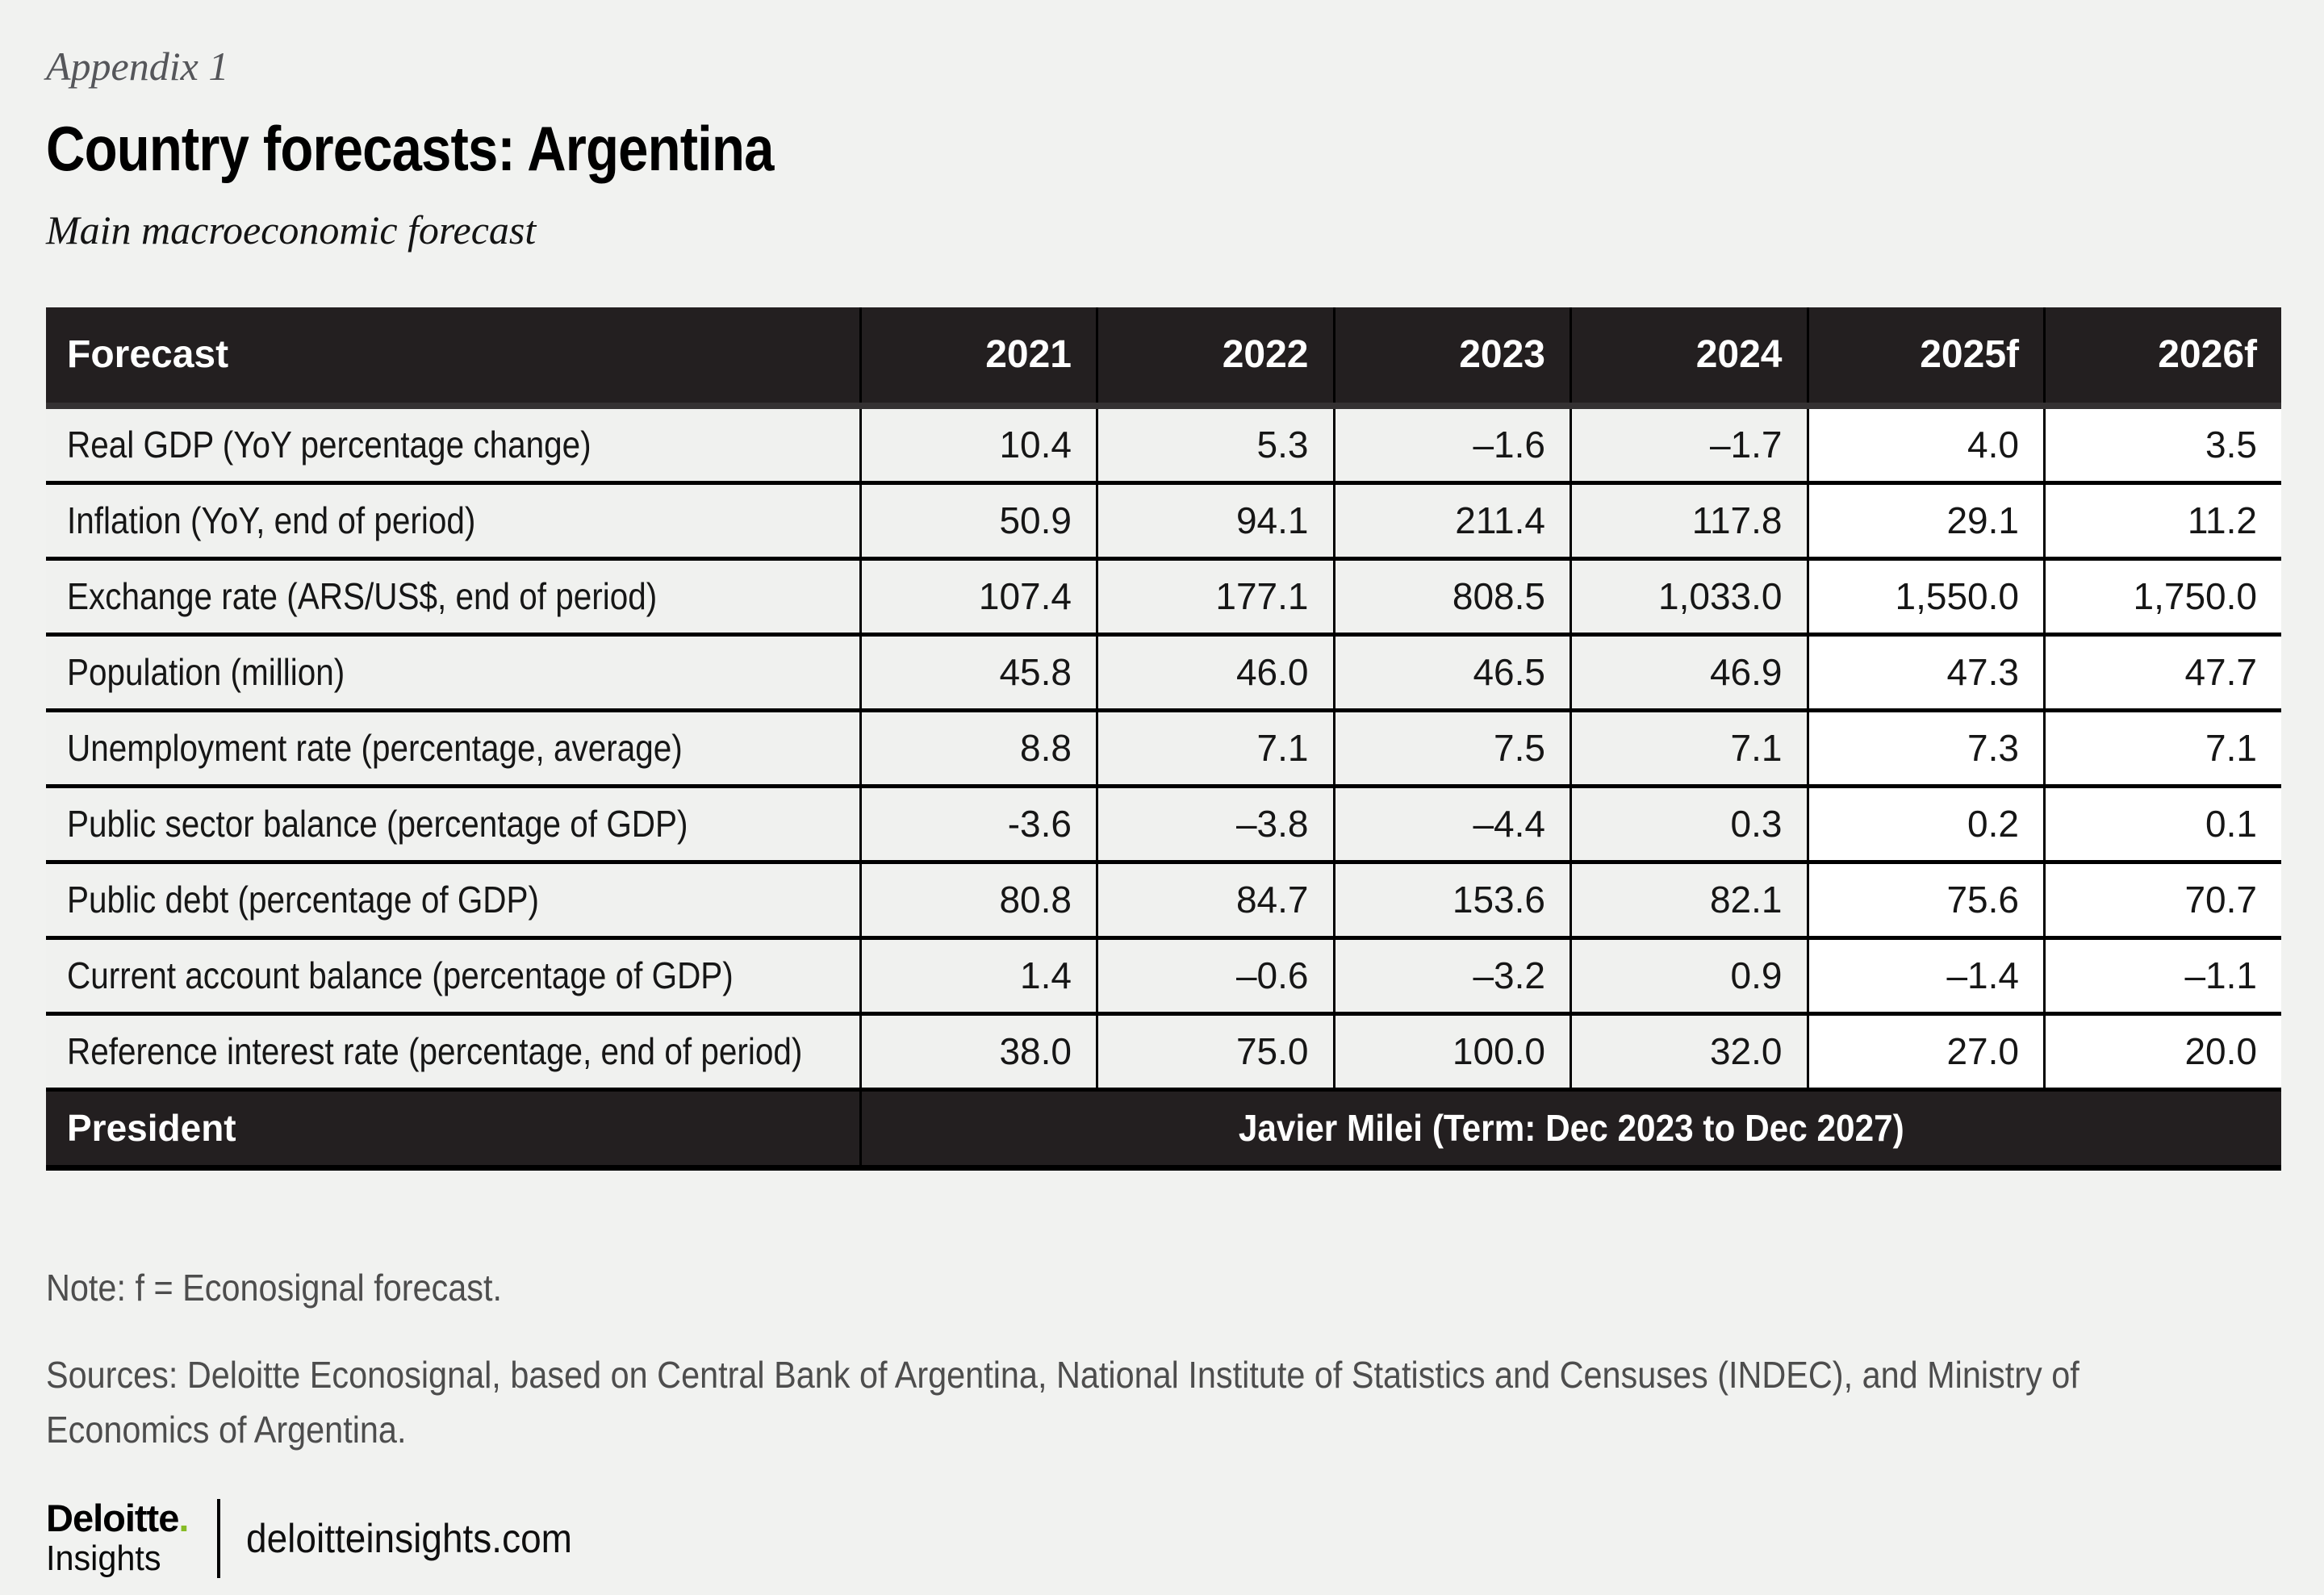 This screenshot has width=2324, height=1595. Describe the element at coordinates (2162, 595) in the screenshot. I see `table-cell: 1,750.0` at that location.